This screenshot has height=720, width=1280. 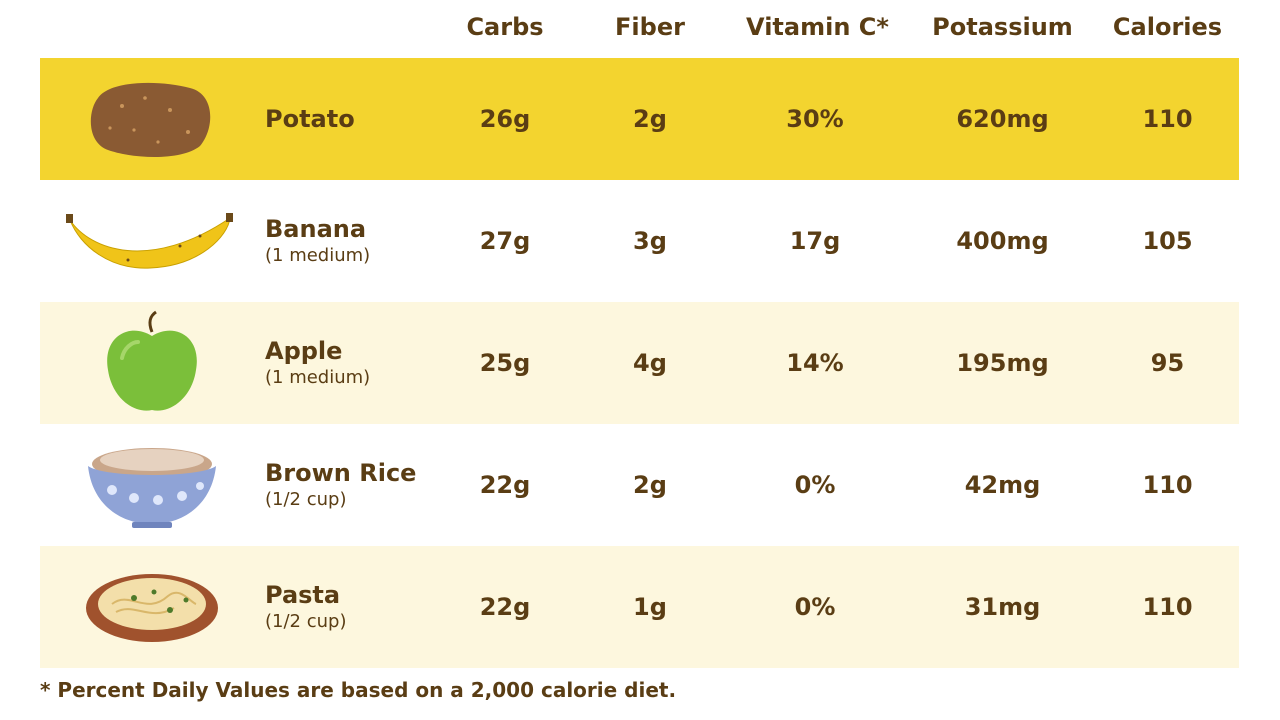 What do you see at coordinates (650, 27) in the screenshot?
I see `header-fiber: Fiber` at bounding box center [650, 27].